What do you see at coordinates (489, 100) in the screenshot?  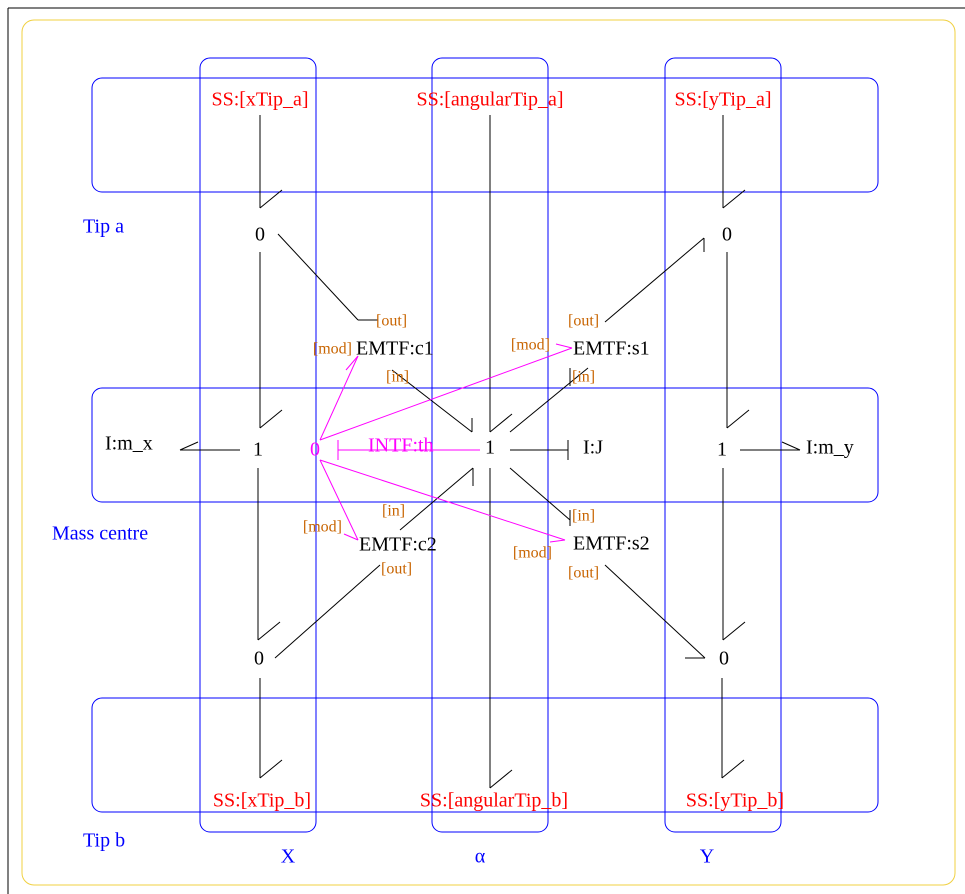 I see `label: SS:[angularTip_a]` at bounding box center [489, 100].